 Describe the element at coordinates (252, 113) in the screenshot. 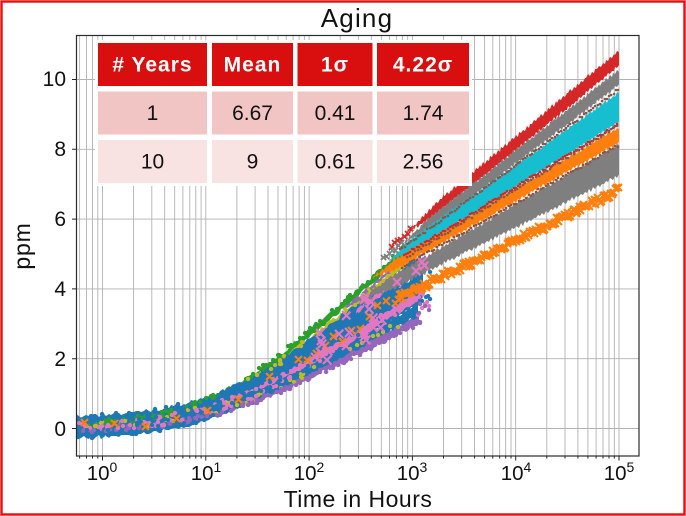

I see `svg-text: 6.67` at that location.